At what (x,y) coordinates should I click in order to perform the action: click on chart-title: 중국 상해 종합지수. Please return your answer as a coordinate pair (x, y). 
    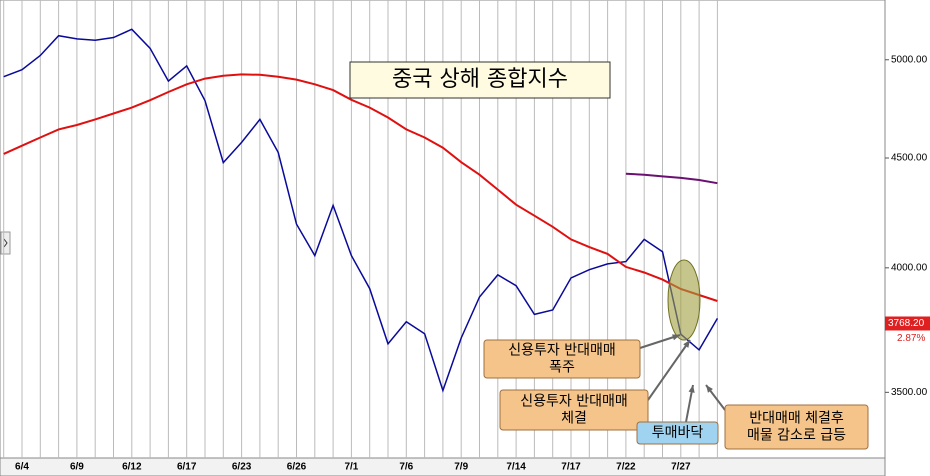
    Looking at the image, I should click on (480, 79).